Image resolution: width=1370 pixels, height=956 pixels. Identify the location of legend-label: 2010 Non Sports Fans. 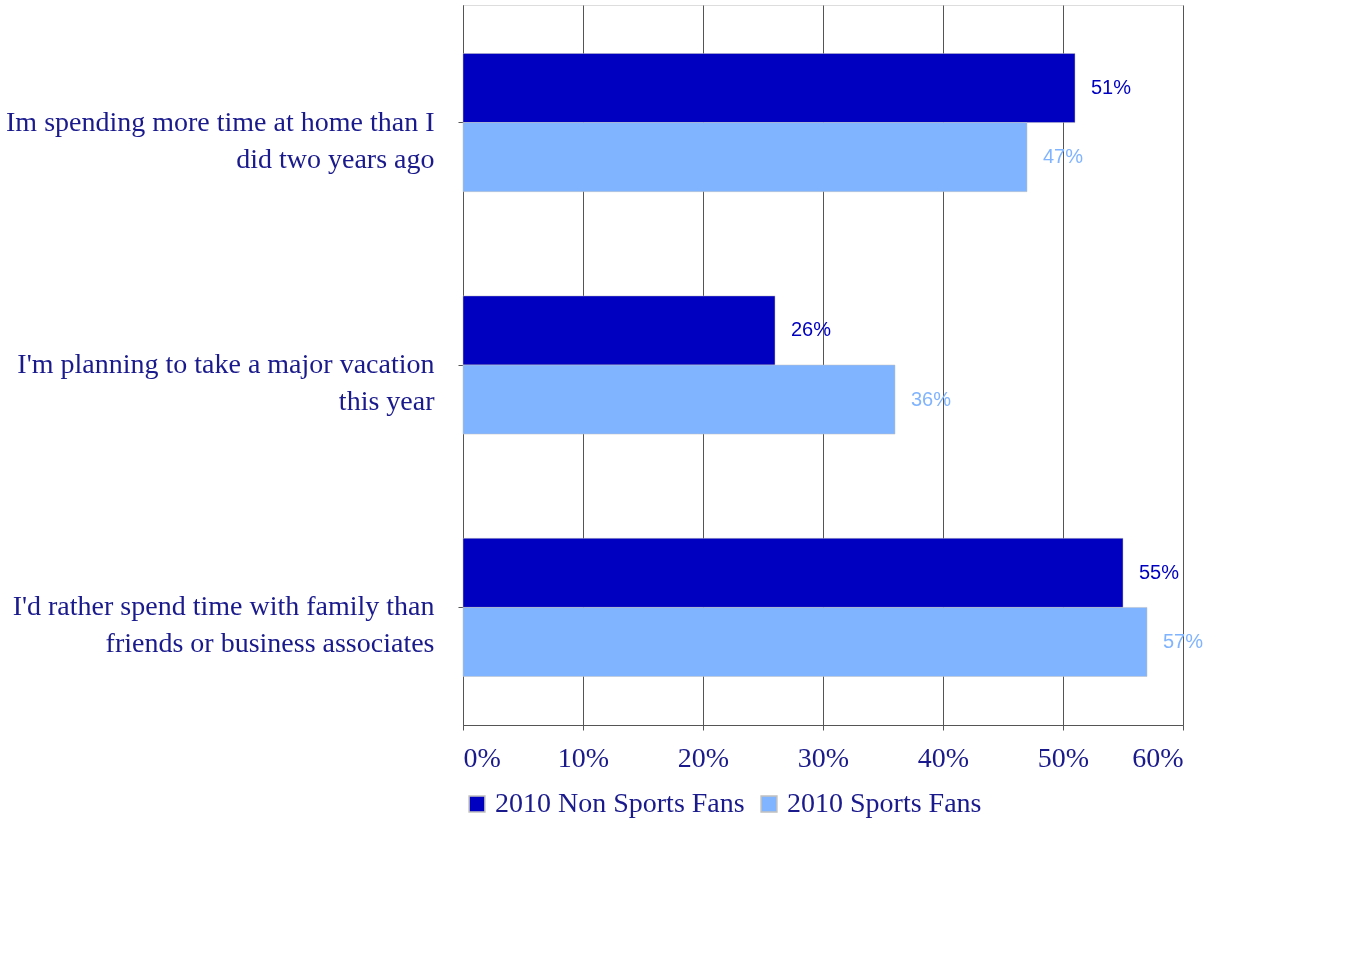
(620, 802).